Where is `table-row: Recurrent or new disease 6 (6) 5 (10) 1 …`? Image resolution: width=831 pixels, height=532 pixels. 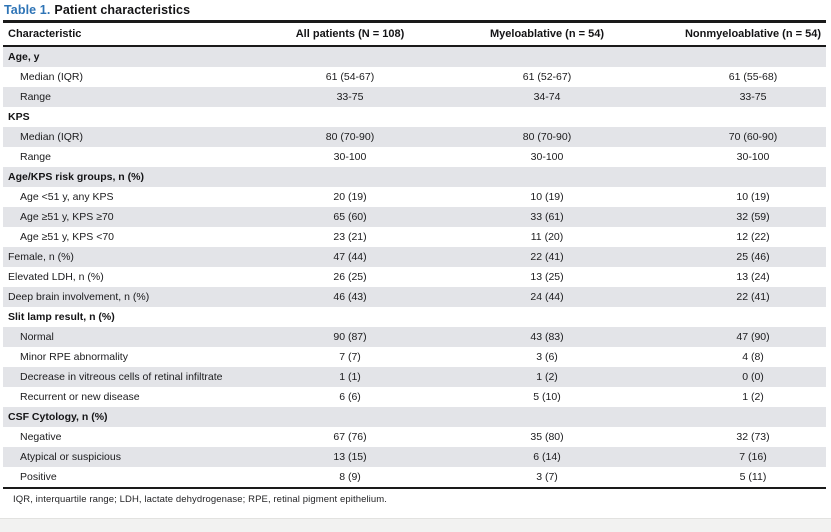
table-row: Recurrent or new disease 6 (6) 5 (10) 1 … is located at coordinates (414, 397).